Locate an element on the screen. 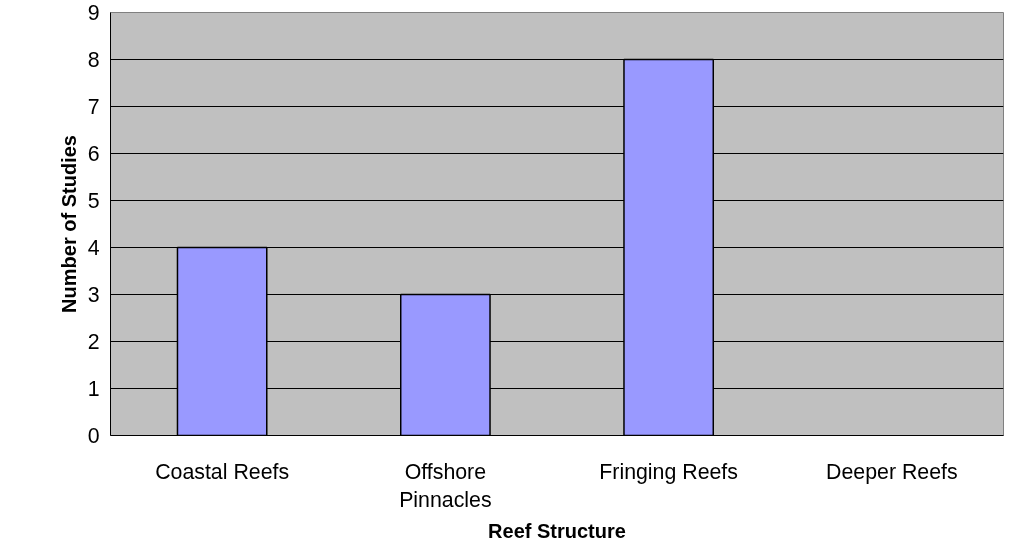  y-tick-label: 2 is located at coordinates (93, 342).